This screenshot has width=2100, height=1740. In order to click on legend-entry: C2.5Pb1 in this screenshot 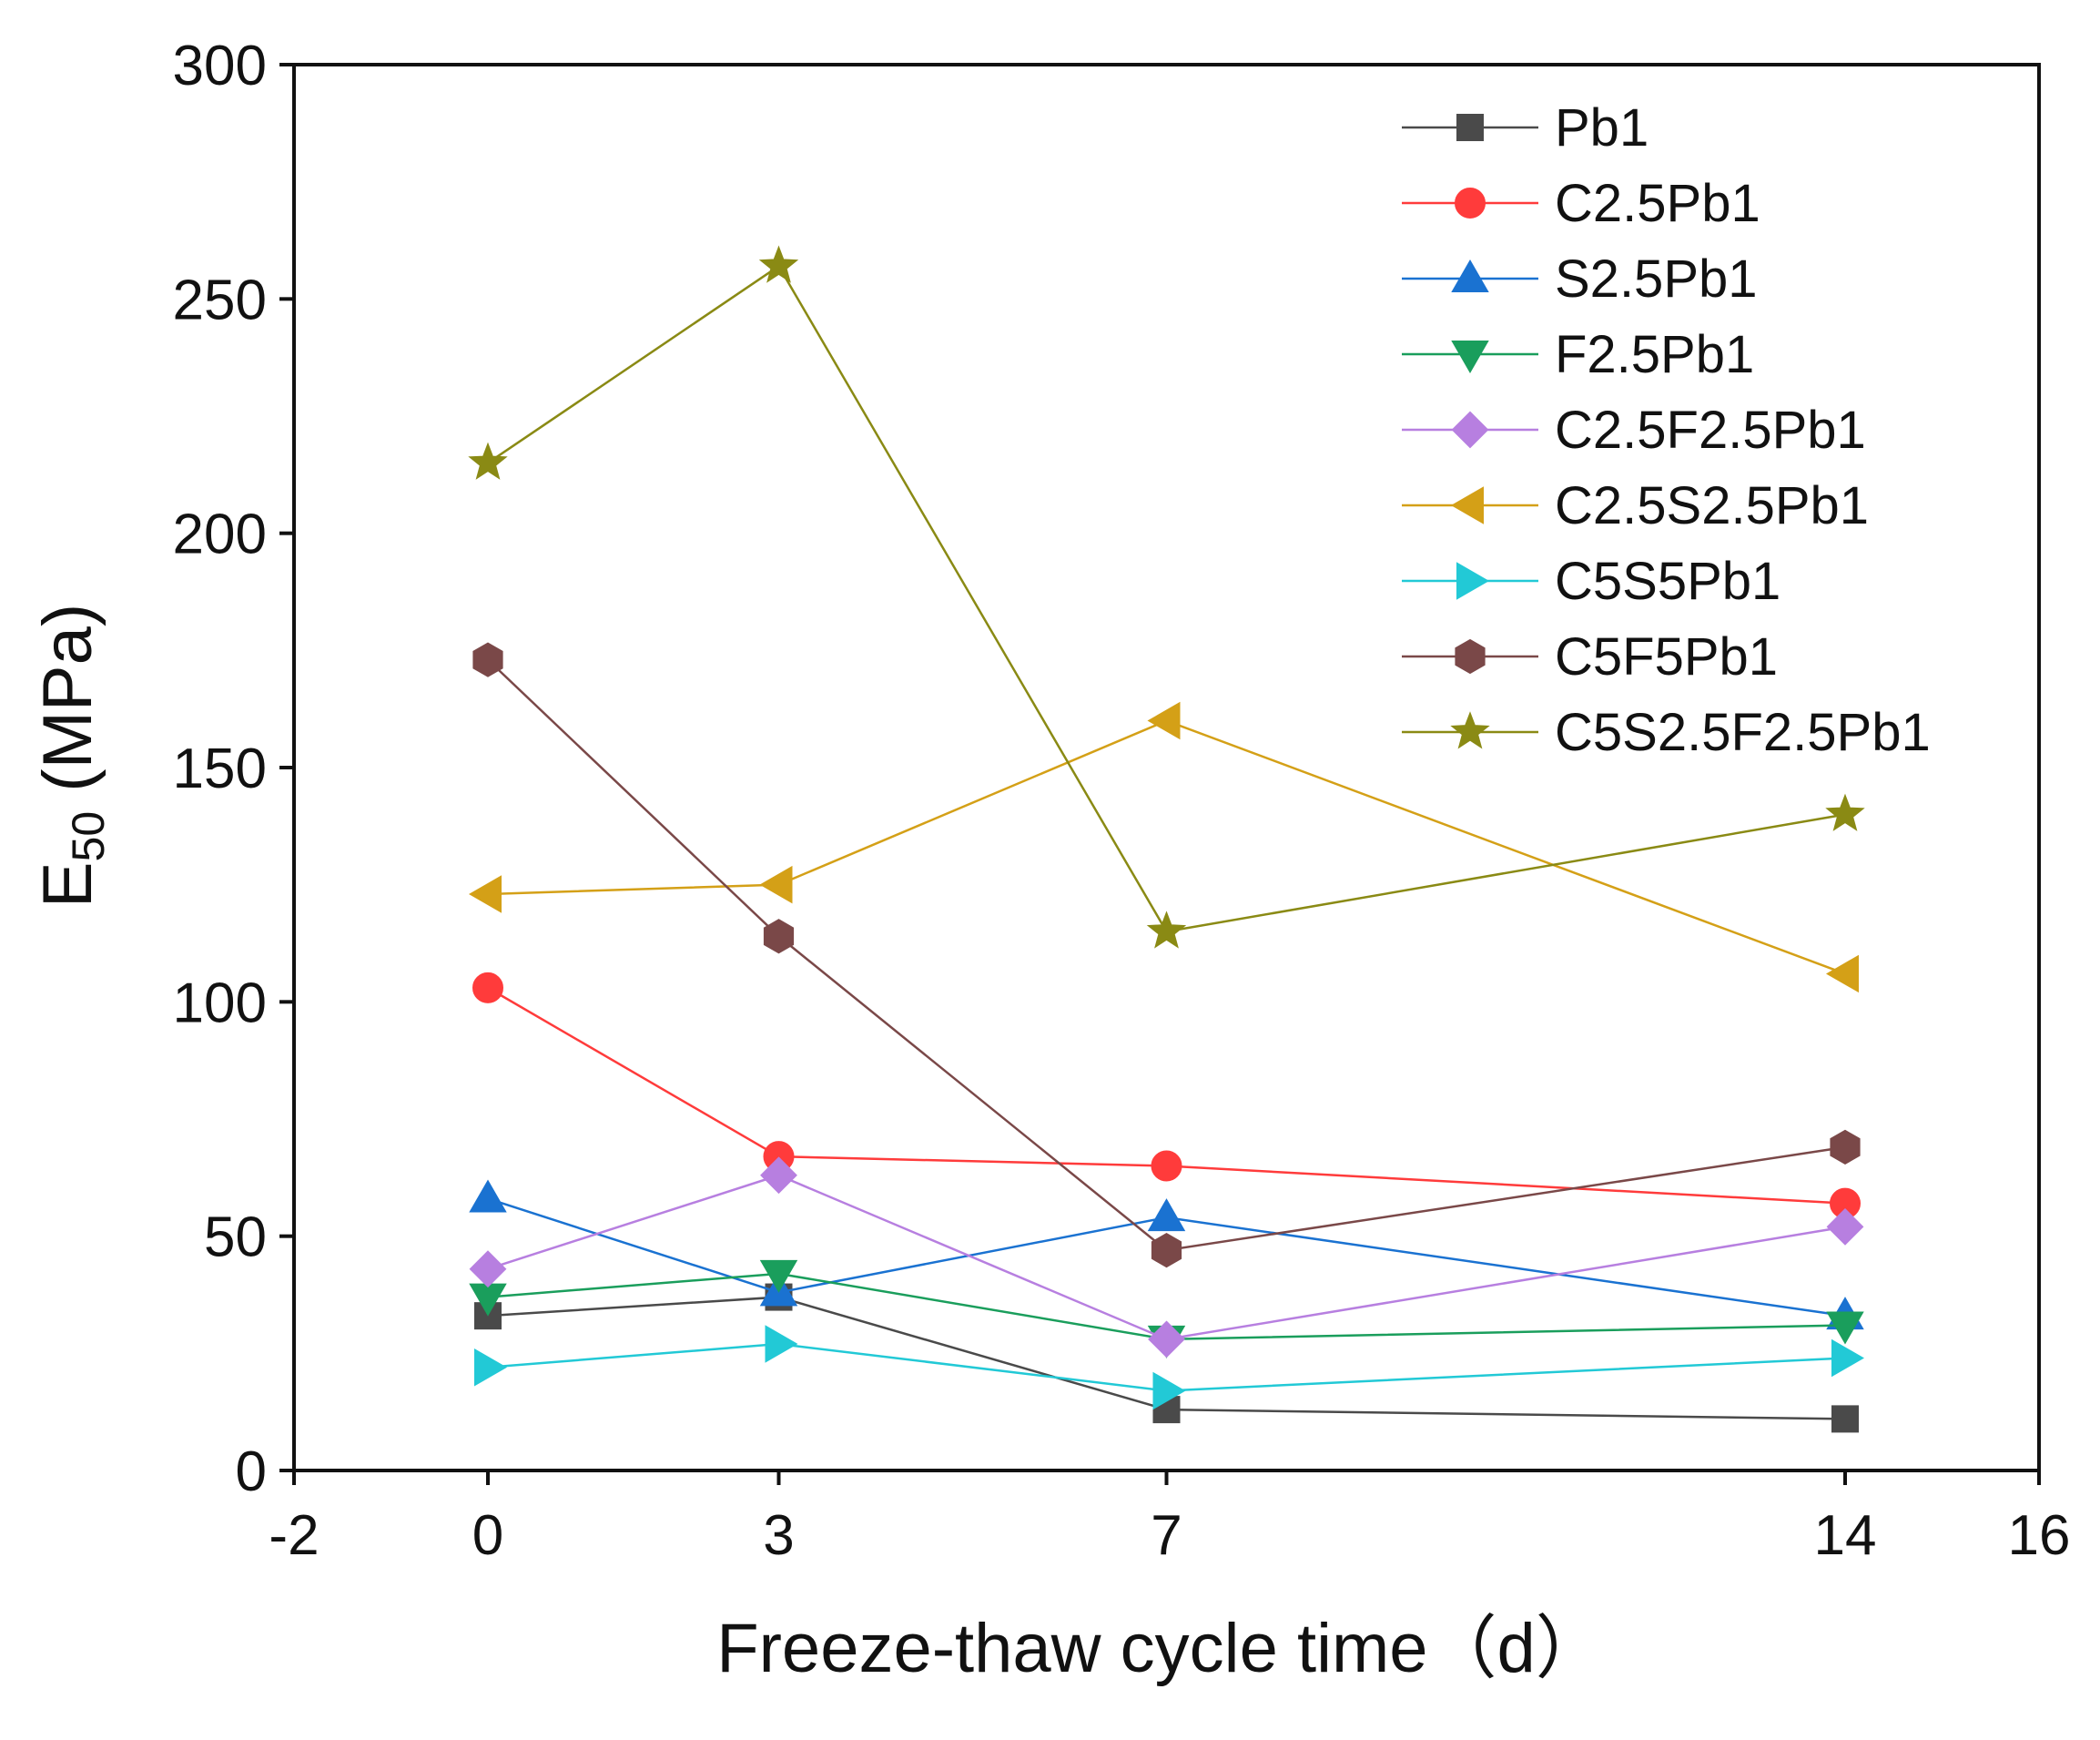, I will do `click(1581, 203)`.